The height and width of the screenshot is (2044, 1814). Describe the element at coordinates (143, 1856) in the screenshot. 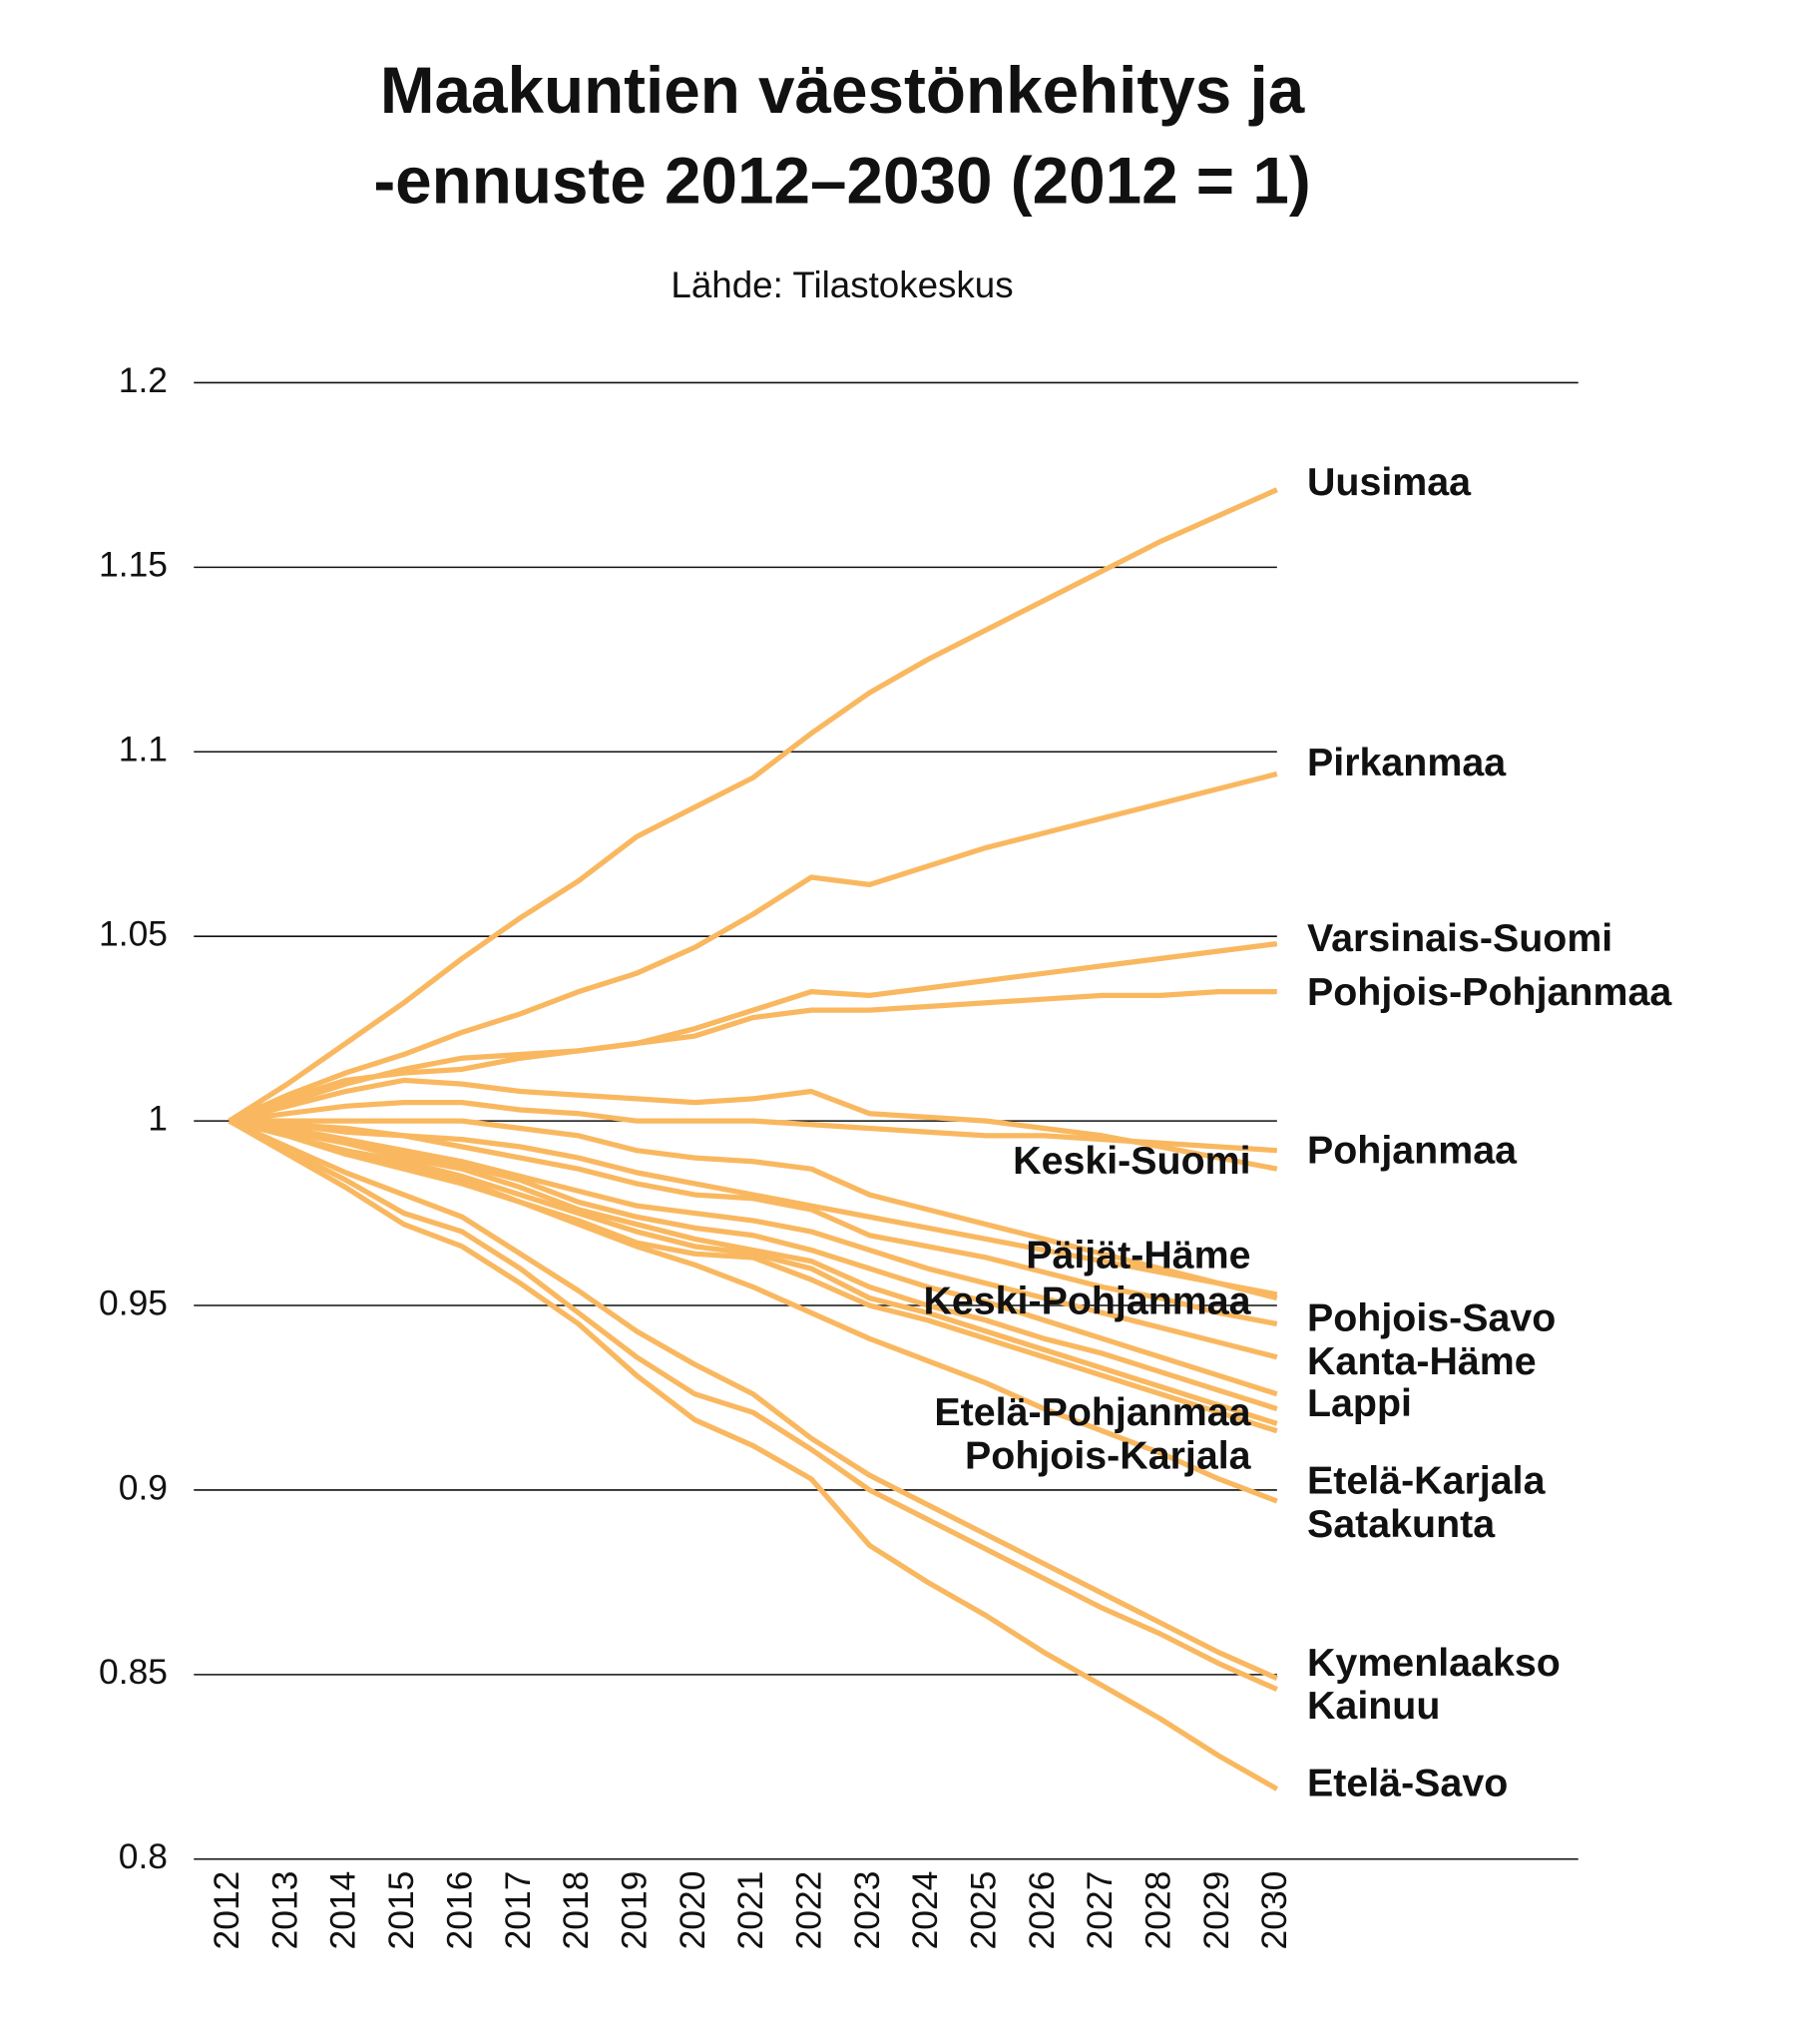

I see `y-tick-label: 0.8` at that location.